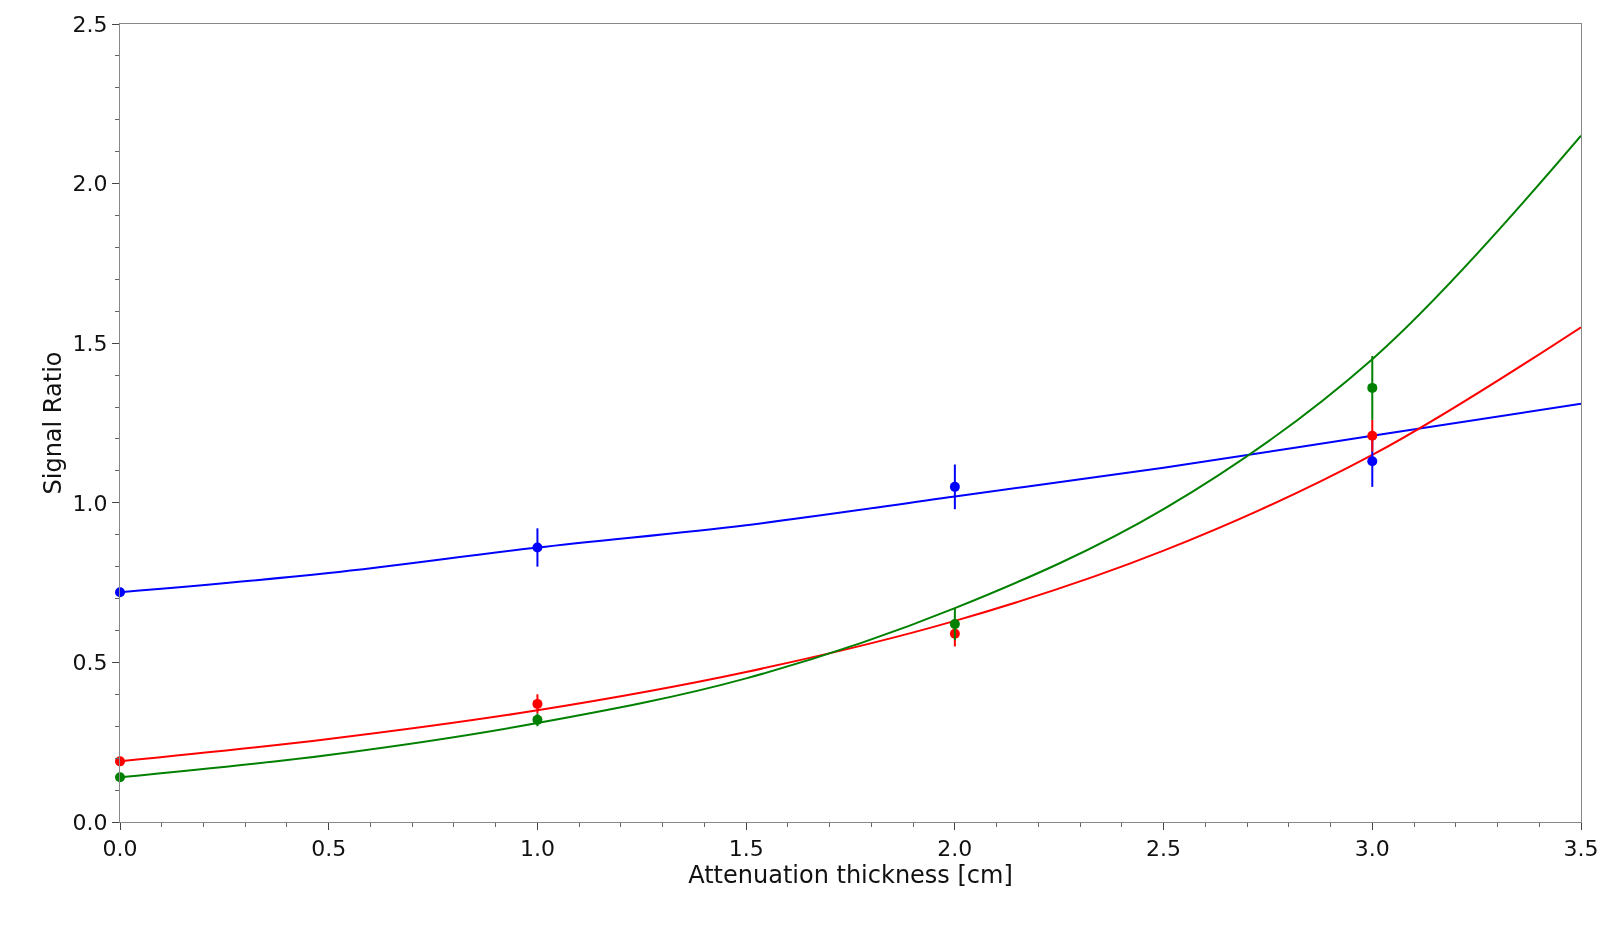 The height and width of the screenshot is (927, 1621). Describe the element at coordinates (329, 849) in the screenshot. I see `x-tick-label: 0.5` at that location.